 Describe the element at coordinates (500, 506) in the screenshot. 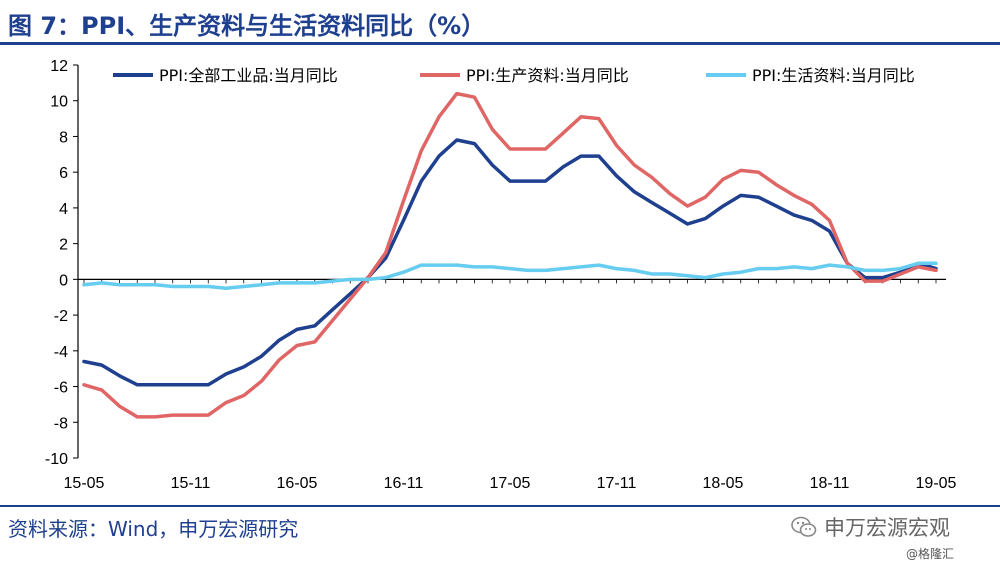

I see `source-rule` at that location.